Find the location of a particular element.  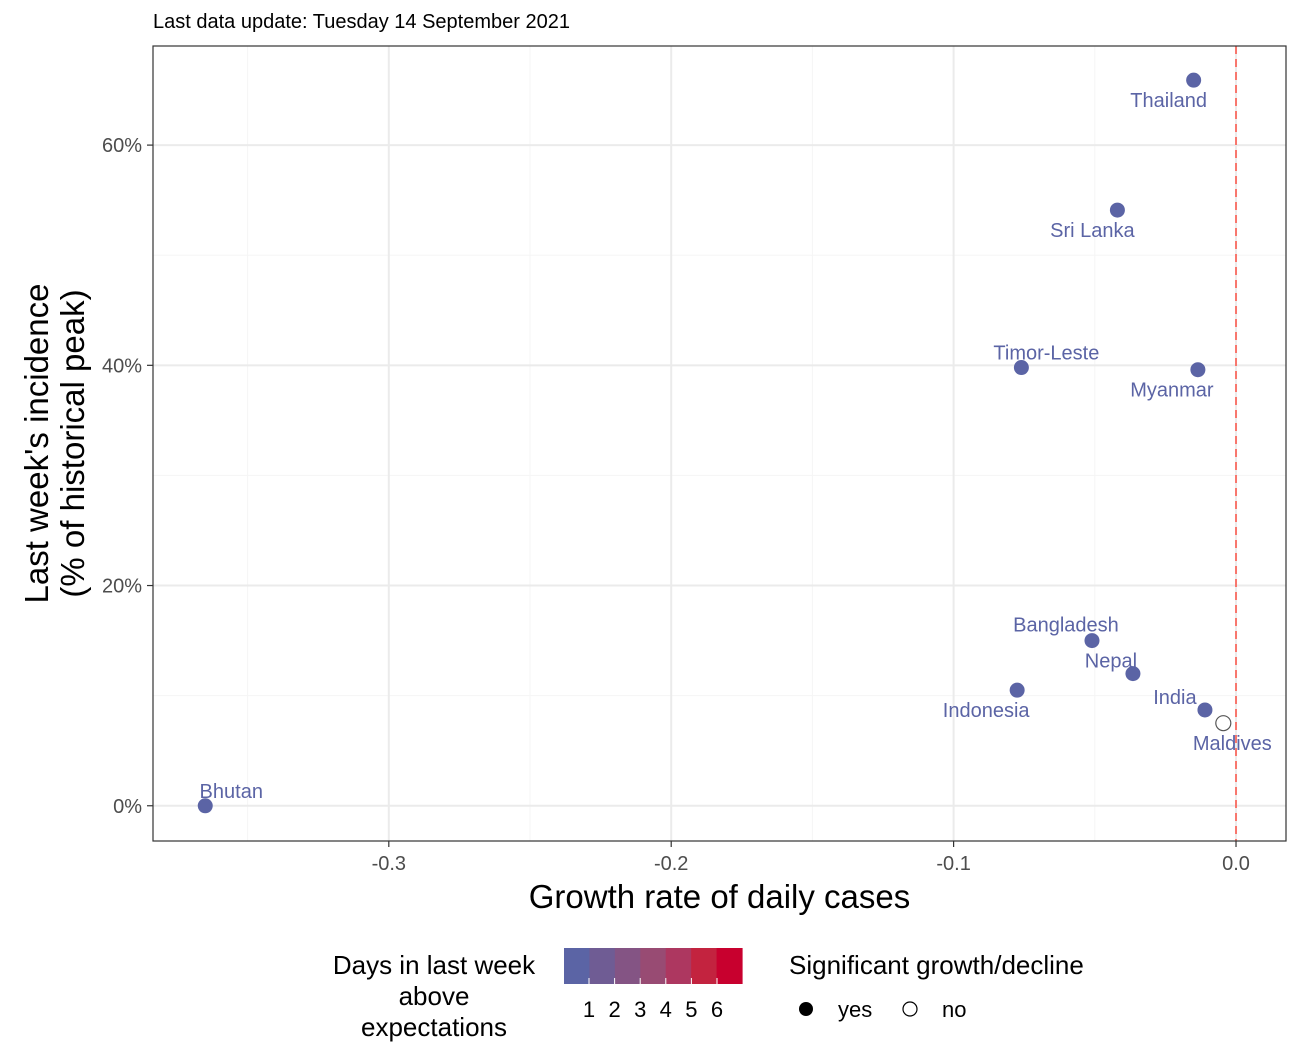

point-label: Bhutan is located at coordinates (231, 792).